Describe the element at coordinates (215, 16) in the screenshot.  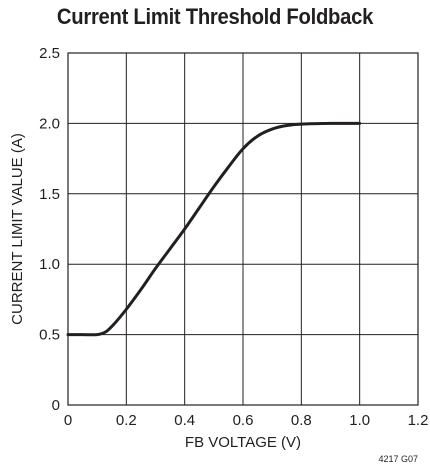
I see `chart-title: Current Limit Threshold Foldback` at that location.